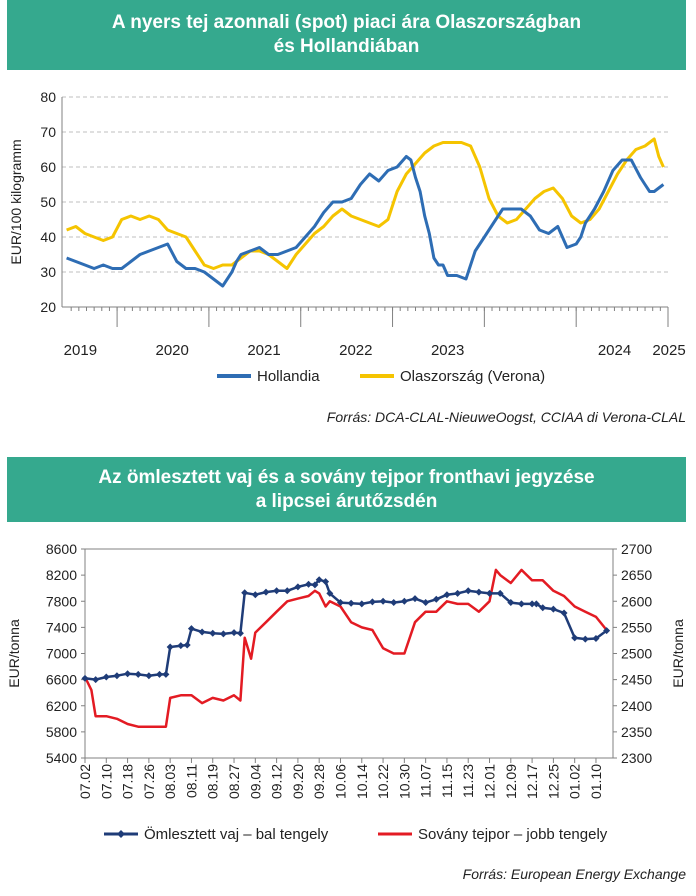 The image size is (696, 896). I want to click on chart2-x-tick-label: 07.26, so click(149, 781).